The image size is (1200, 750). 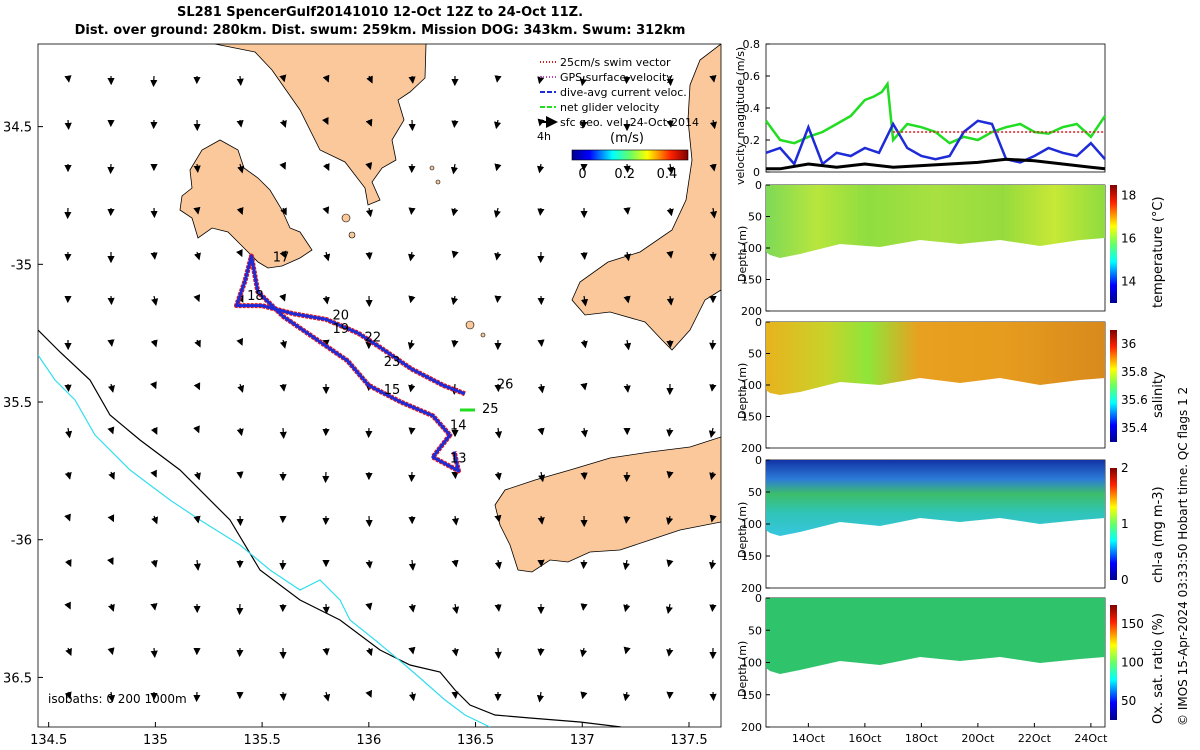 I want to click on map-colorbar-tick-label: 0.4, so click(x=667, y=174).